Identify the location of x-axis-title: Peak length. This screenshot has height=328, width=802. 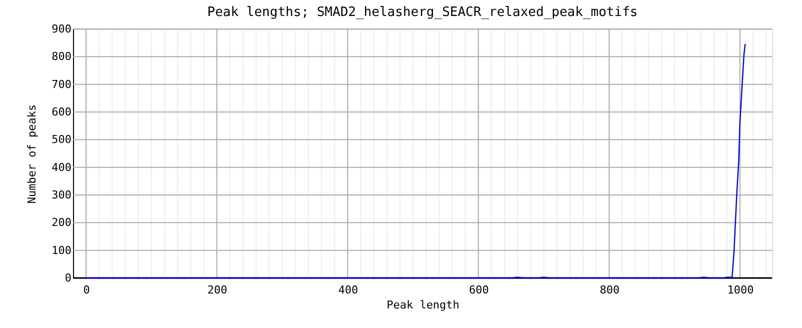
(423, 305).